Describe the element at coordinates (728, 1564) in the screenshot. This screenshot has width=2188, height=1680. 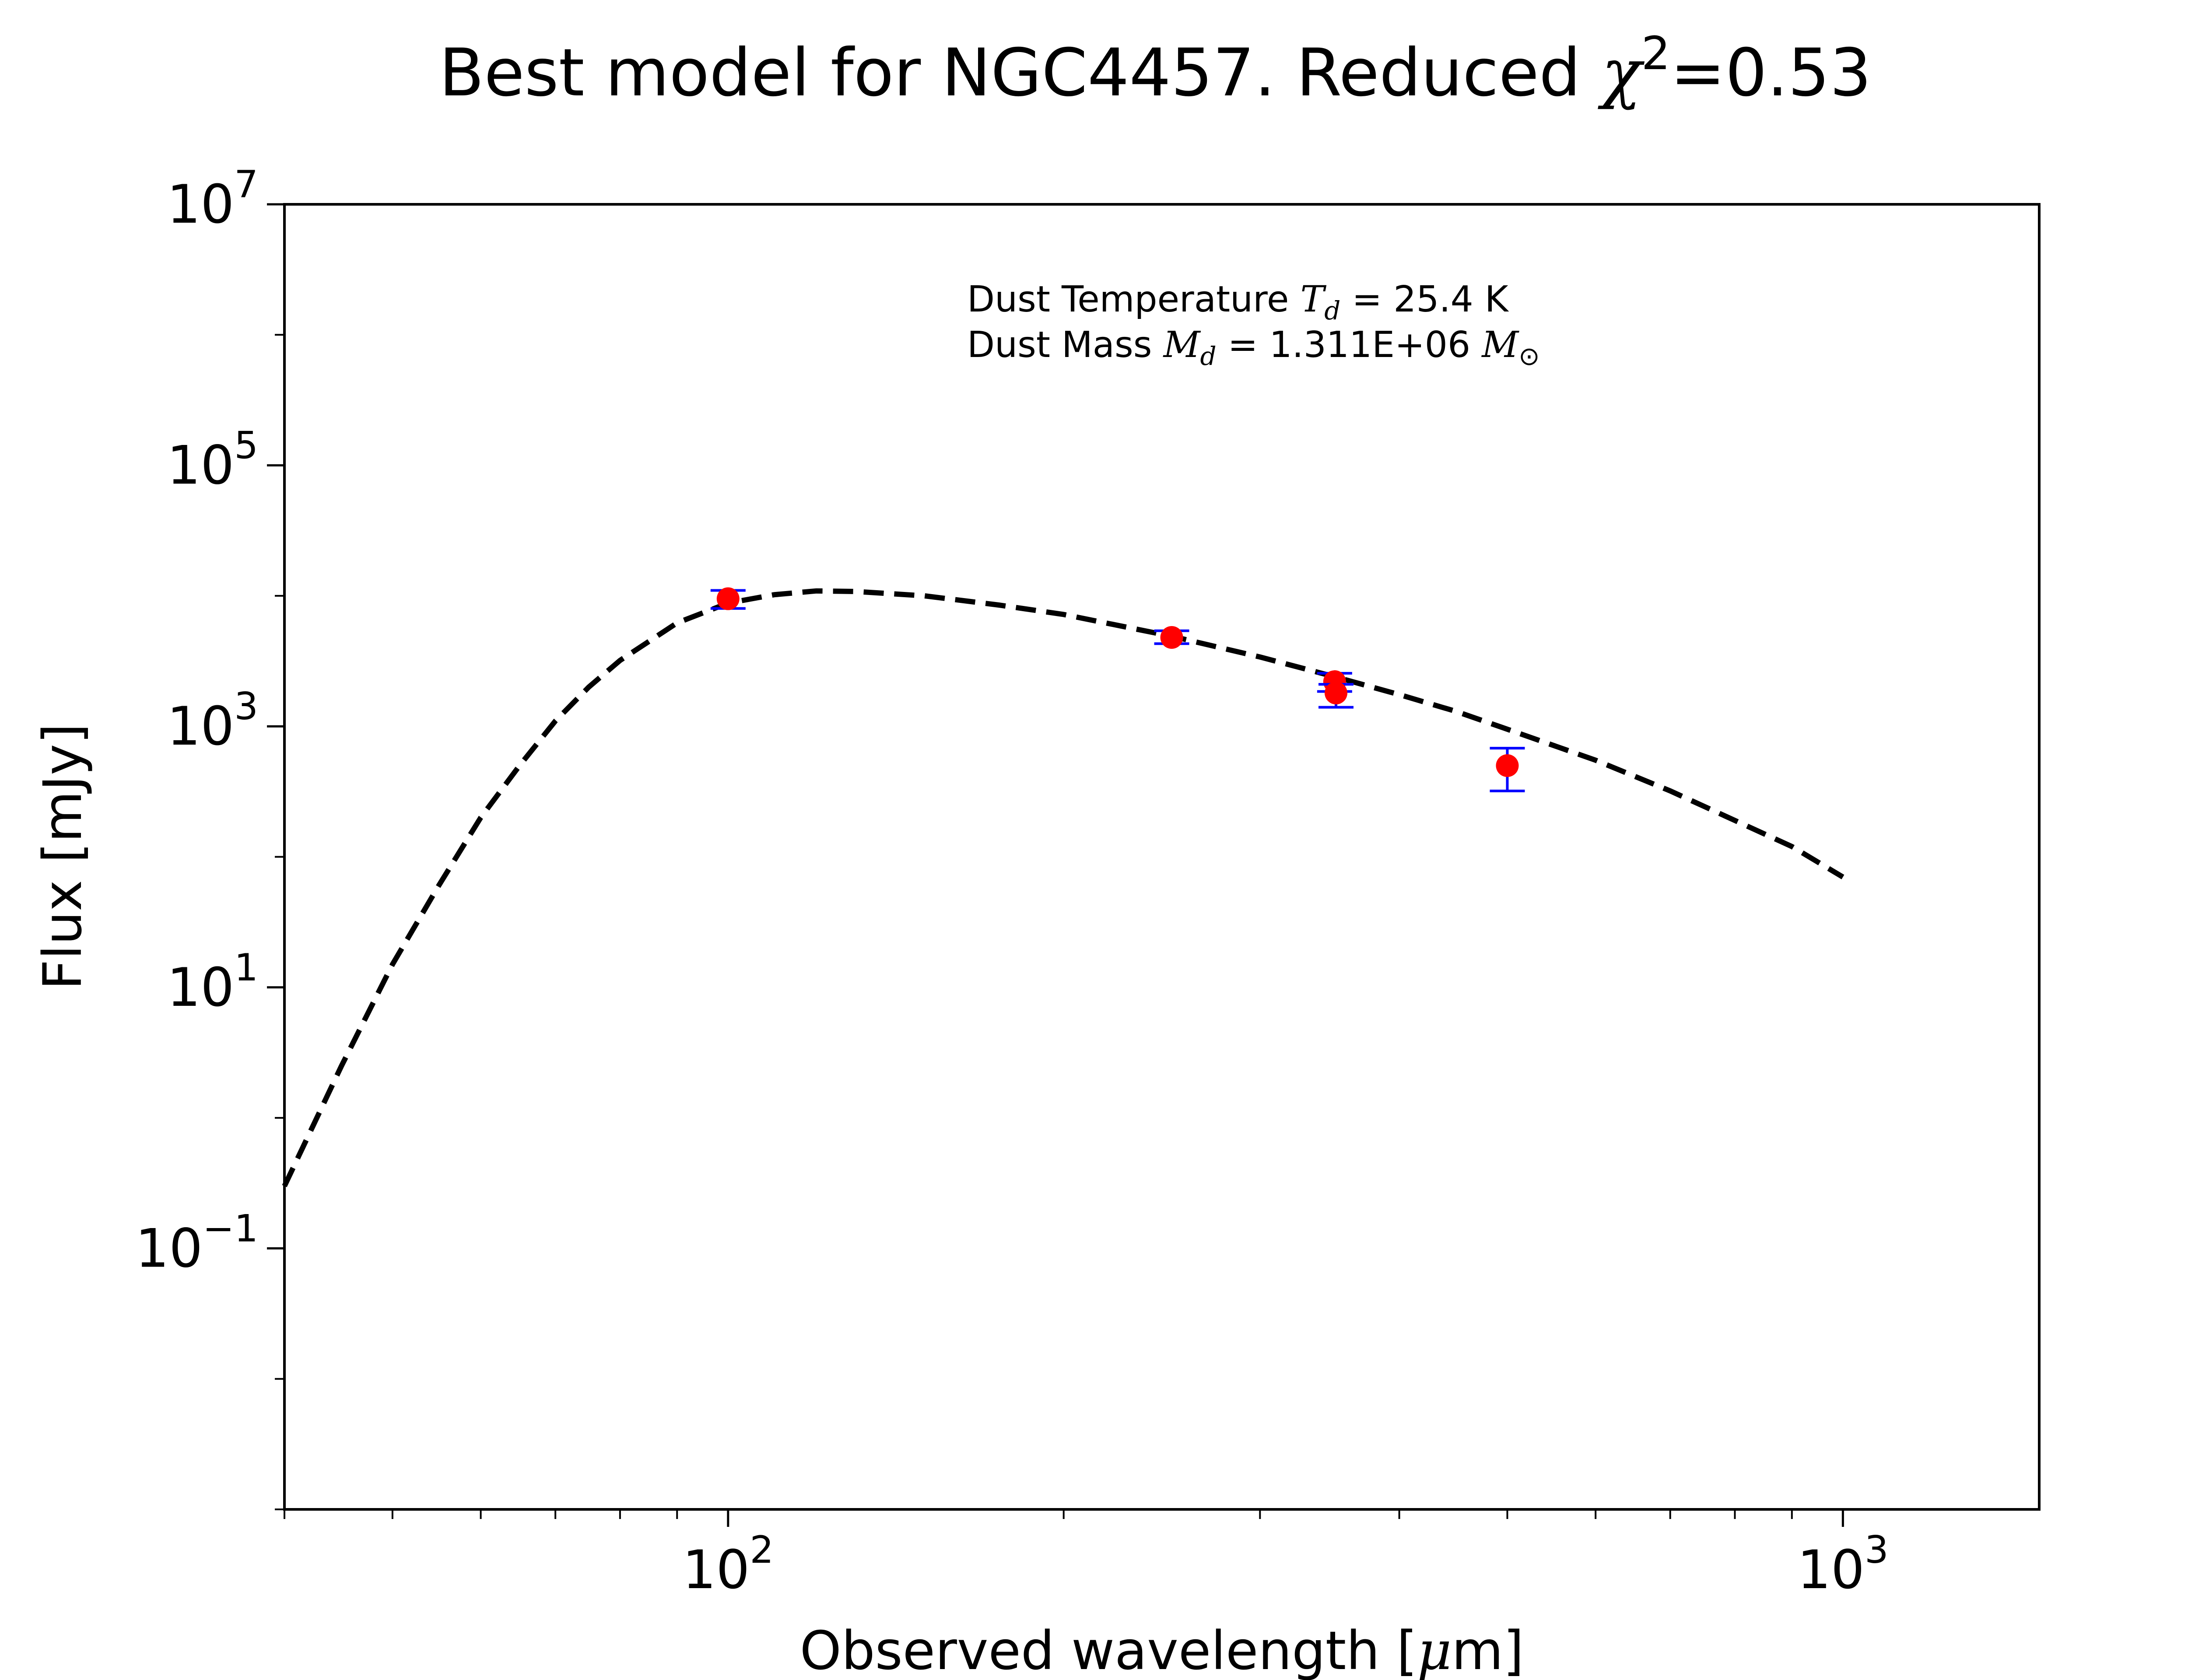
I see `x-tick-label: 10²` at that location.